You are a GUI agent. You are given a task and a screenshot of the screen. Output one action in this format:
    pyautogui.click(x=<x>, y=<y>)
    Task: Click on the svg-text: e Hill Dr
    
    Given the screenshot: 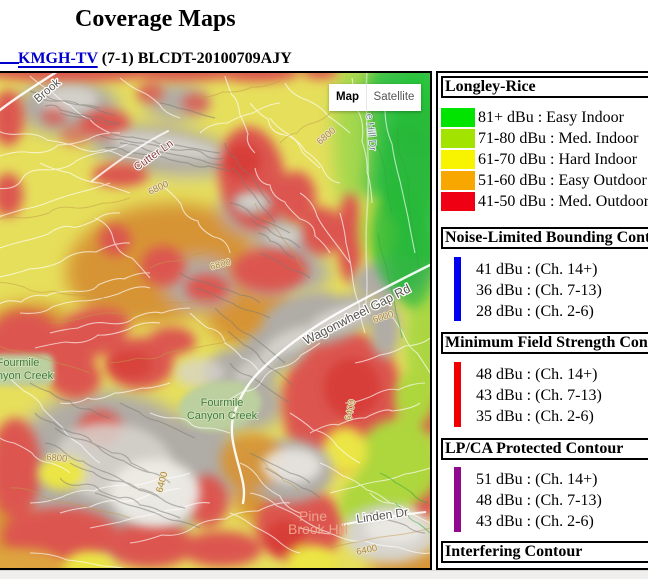 What is the action you would take?
    pyautogui.click(x=371, y=132)
    